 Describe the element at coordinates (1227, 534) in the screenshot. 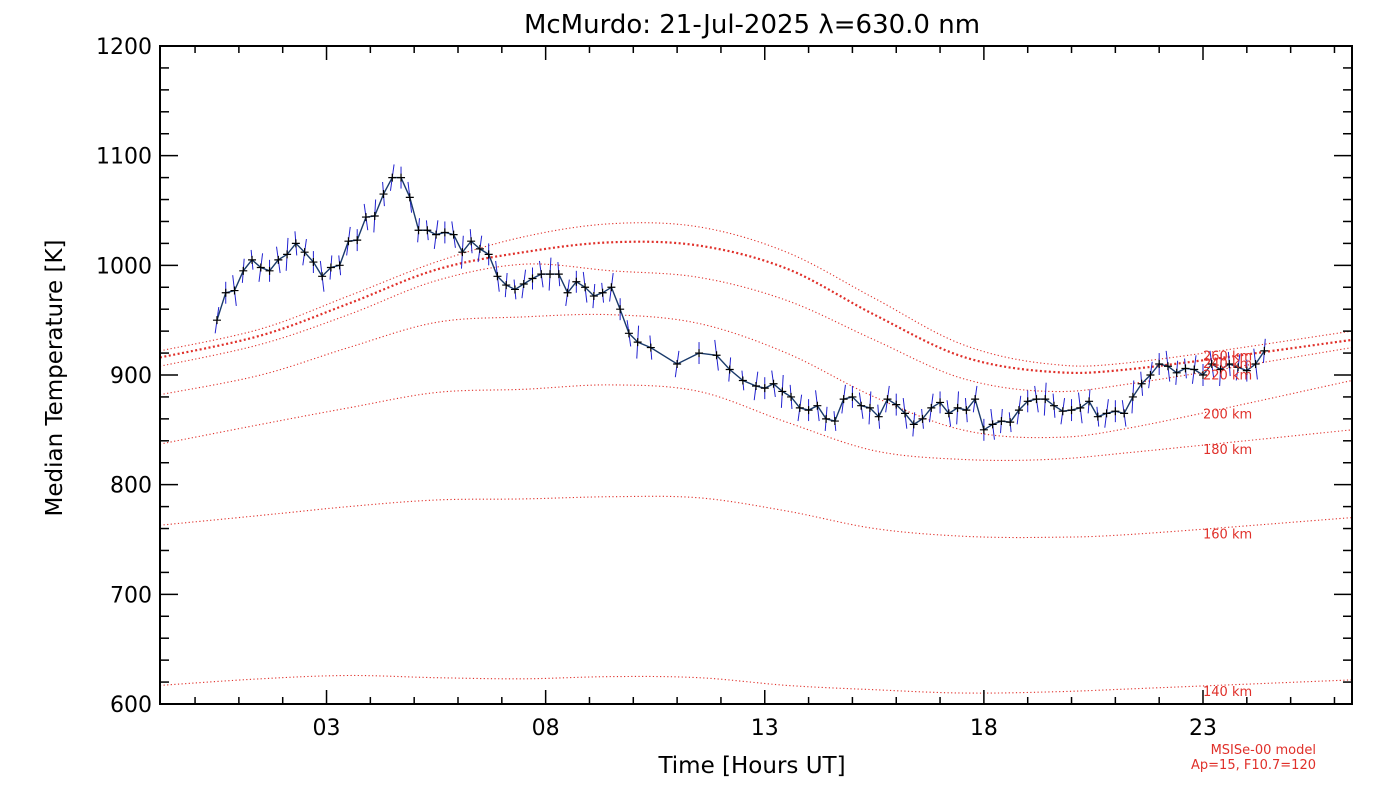

I see `model-label-160km: 160 km` at that location.